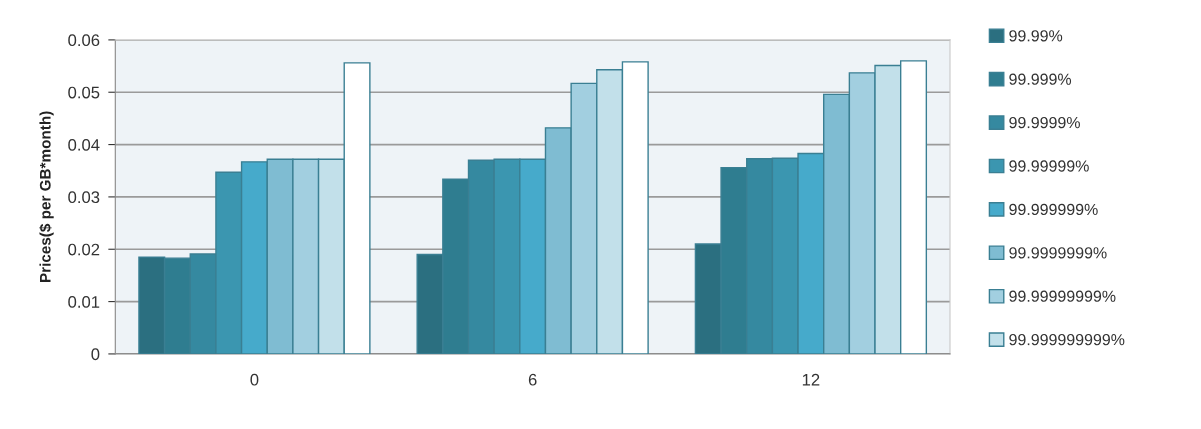 Image resolution: width=1201 pixels, height=429 pixels. Describe the element at coordinates (1049, 166) in the screenshot. I see `legend-label: 99.99999%` at that location.